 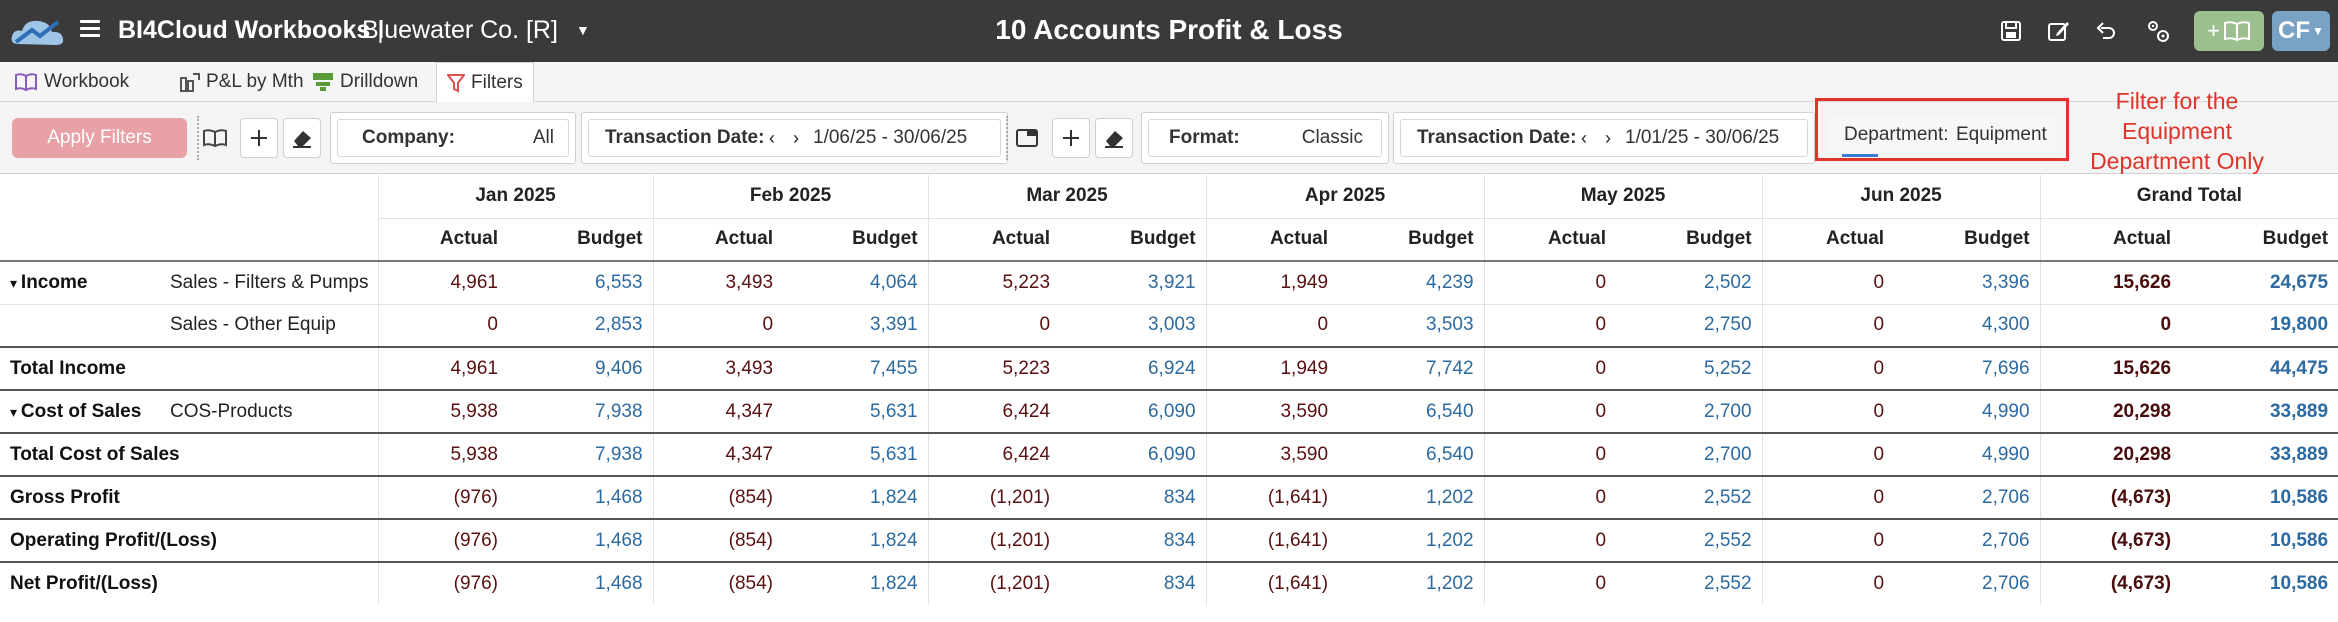 What do you see at coordinates (1604, 138) in the screenshot?
I see `transaction-date-filter-2: Transaction Date: ‹ › 1/01/25 - 30/06/25` at bounding box center [1604, 138].